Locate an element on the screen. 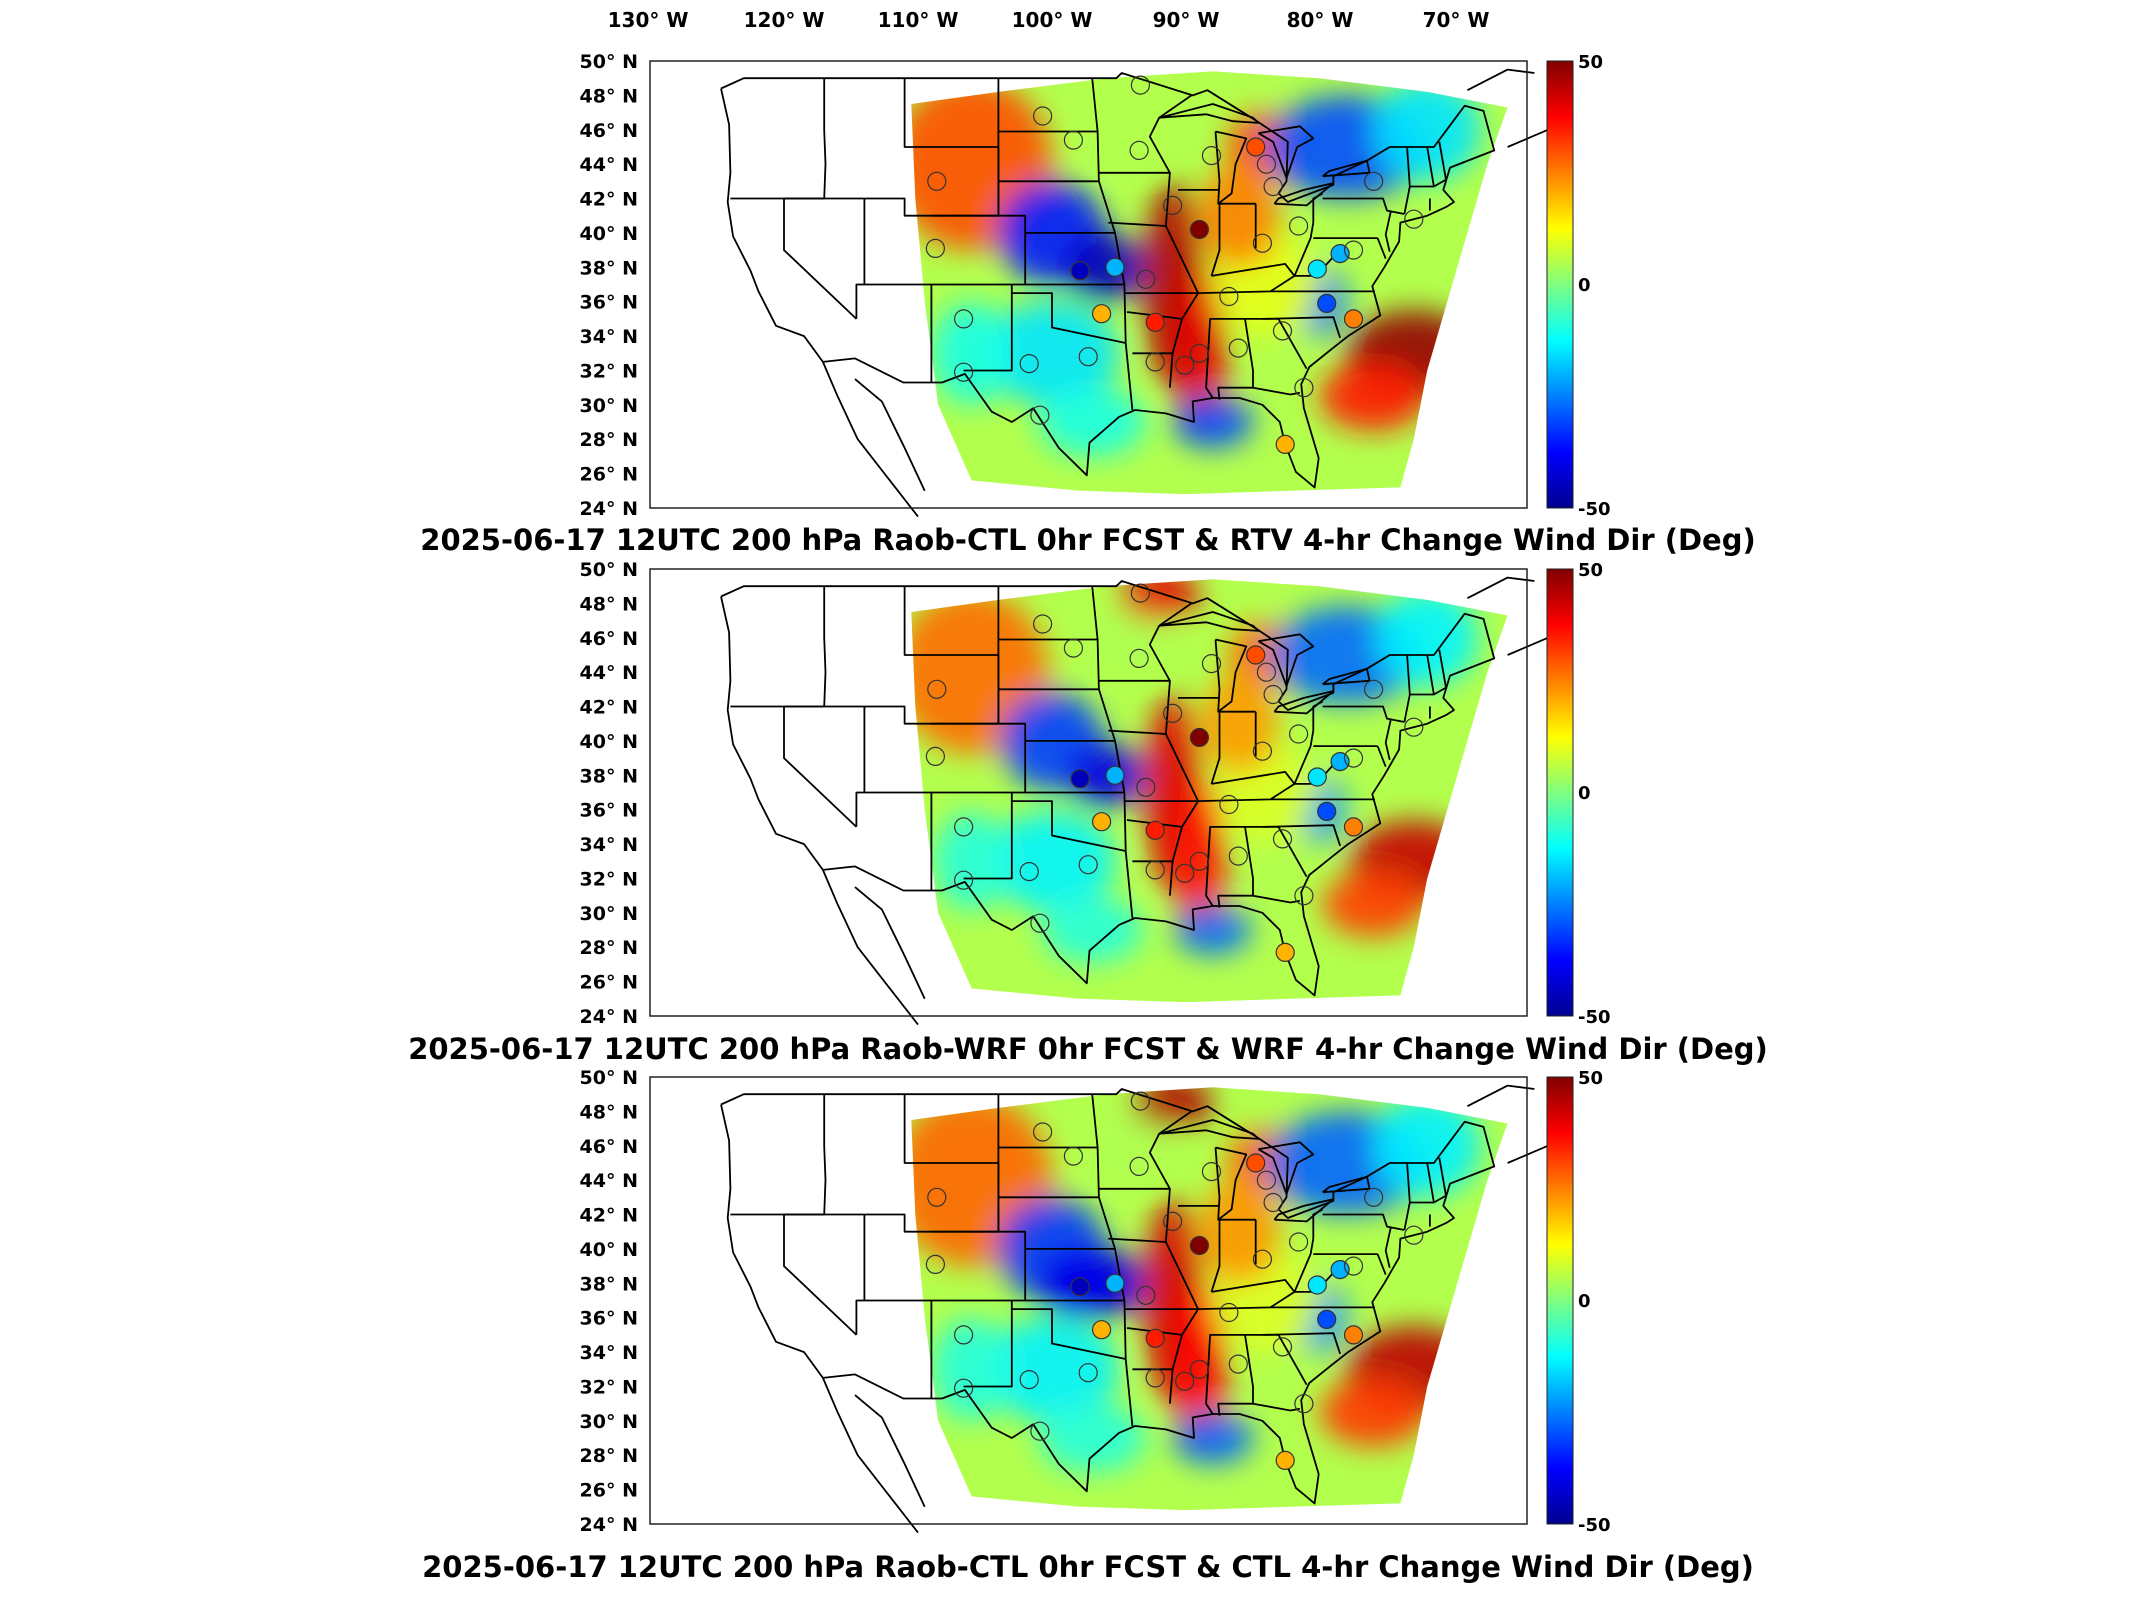 Image resolution: width=2133 pixels, height=1600 pixels. lat-label: 32° N is located at coordinates (609, 880).